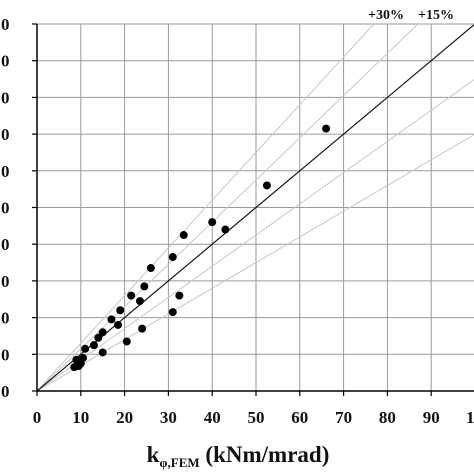 The height and width of the screenshot is (474, 474). I want to click on x-axis-label: kφ,FEM (kNm/mrad), so click(238, 456).